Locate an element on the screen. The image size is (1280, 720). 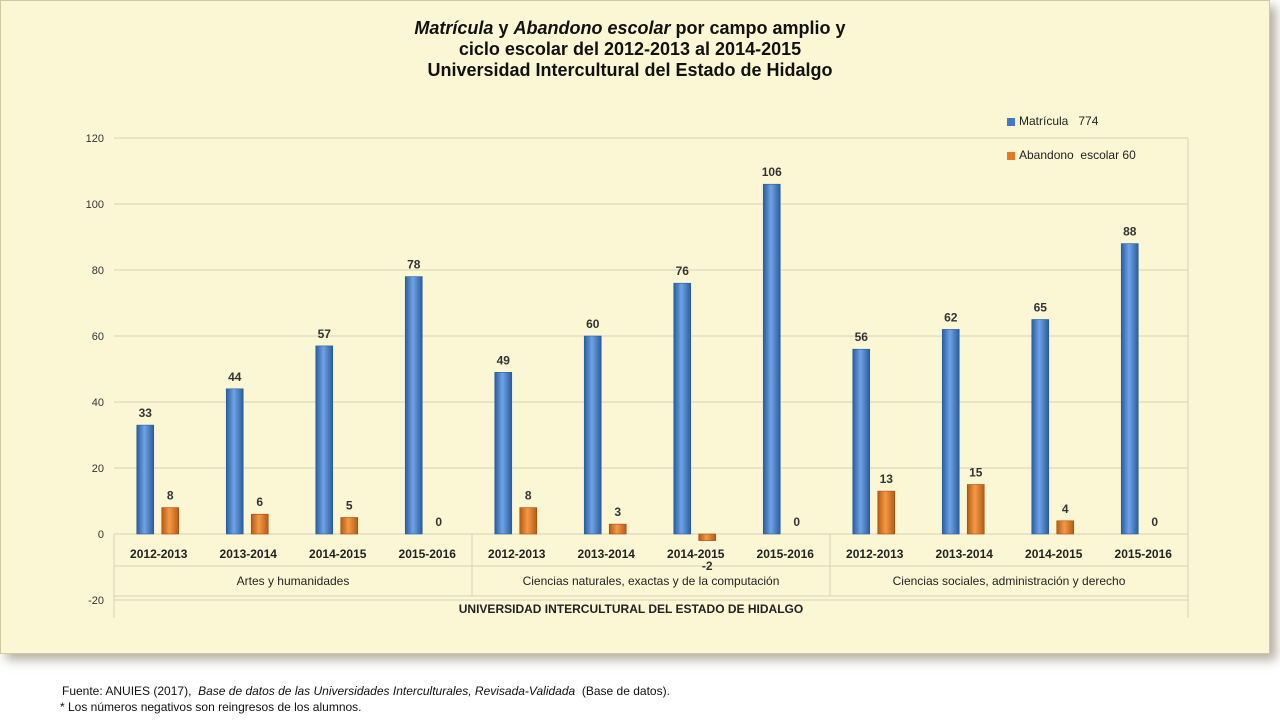
title-y: y is located at coordinates (503, 28).